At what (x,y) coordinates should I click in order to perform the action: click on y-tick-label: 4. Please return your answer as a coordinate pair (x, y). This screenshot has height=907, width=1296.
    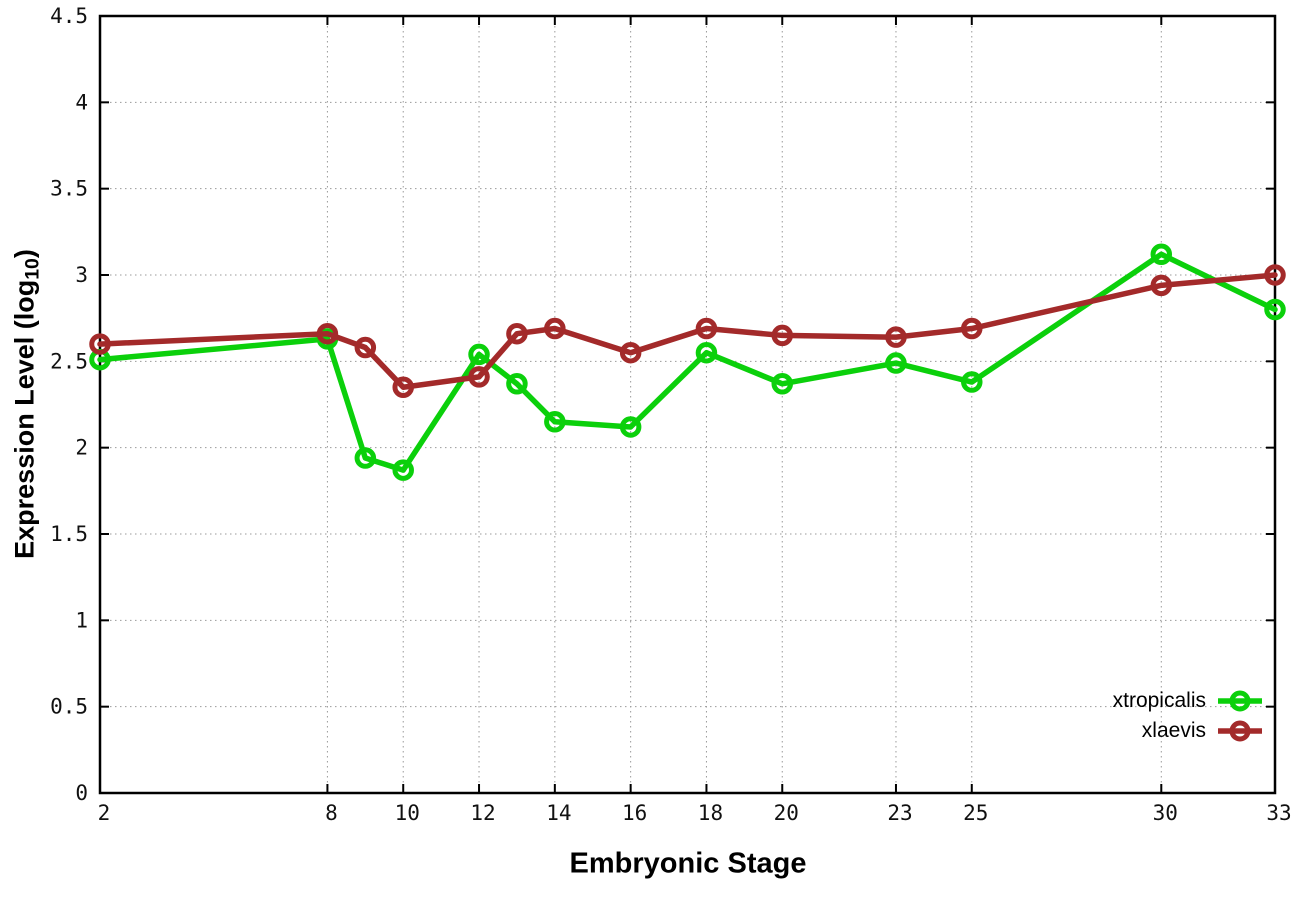
    Looking at the image, I should click on (81, 102).